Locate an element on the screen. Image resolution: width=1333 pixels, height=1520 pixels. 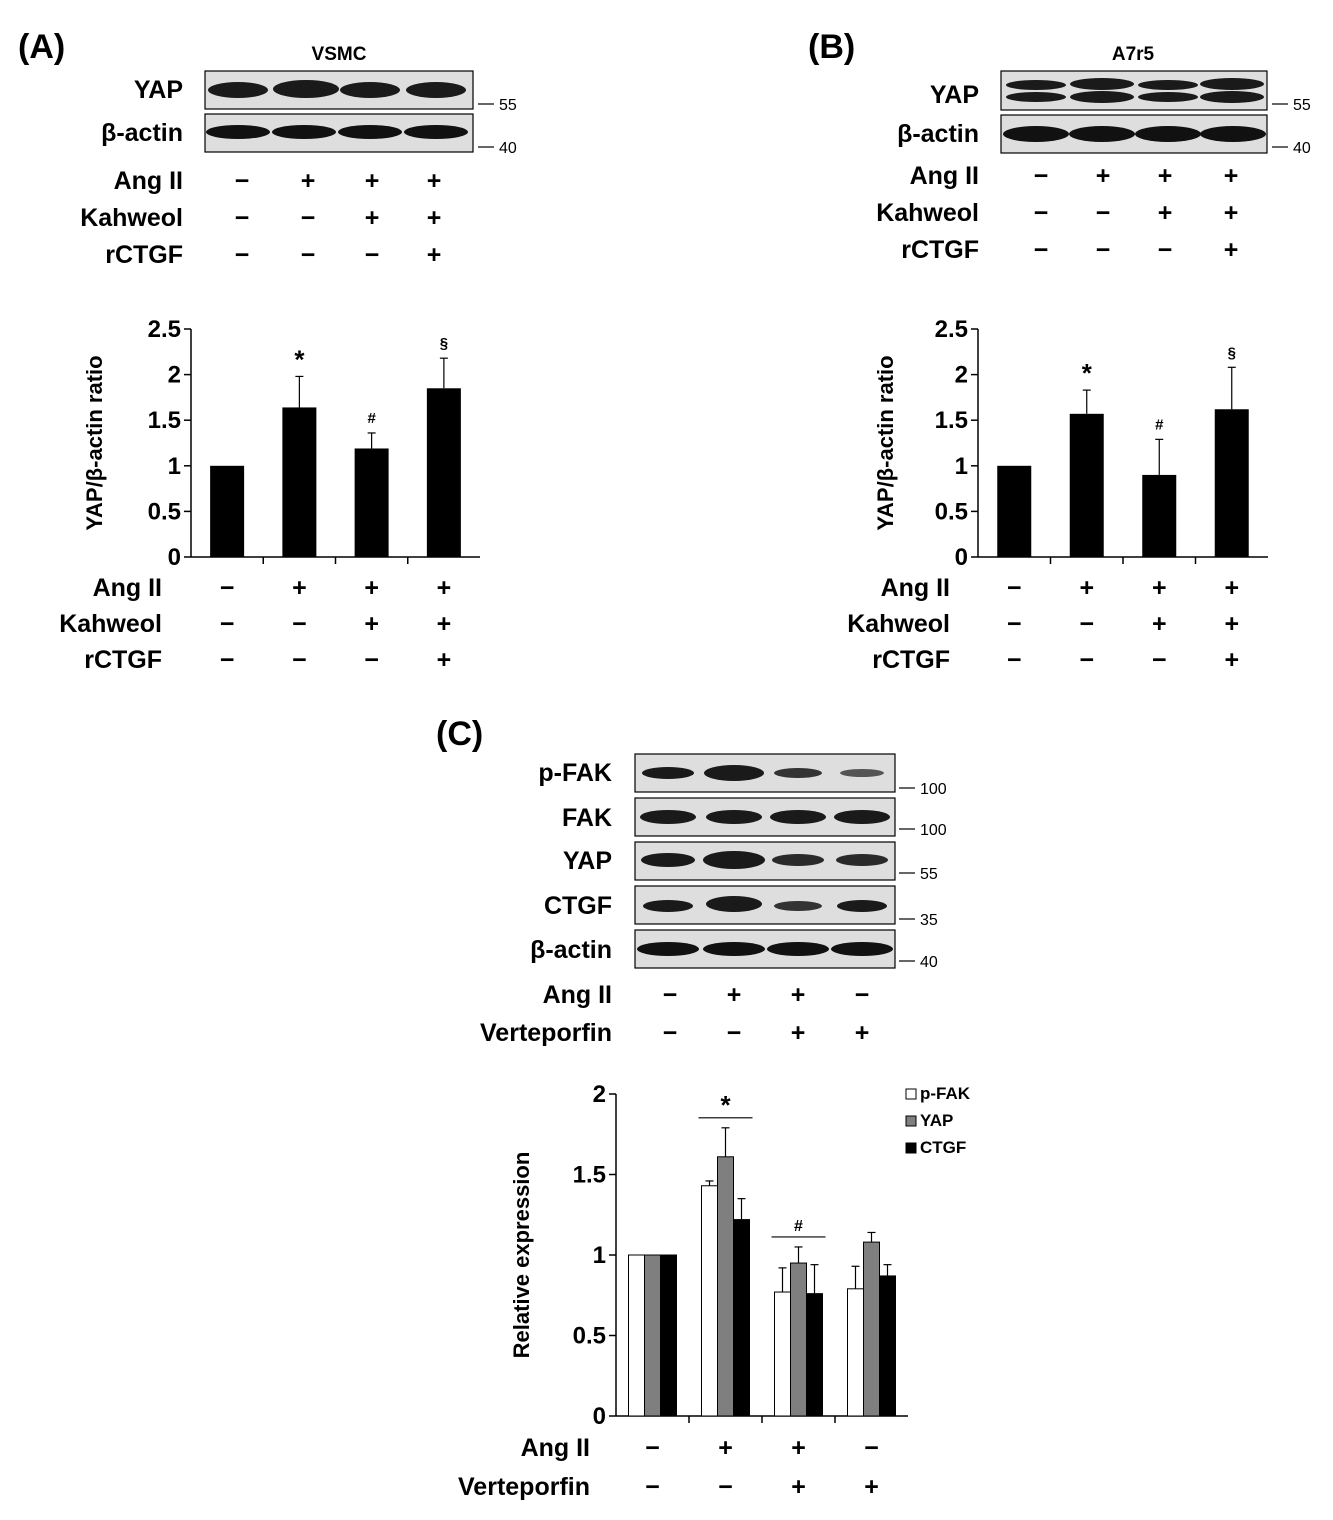
blot-b-treatment-sign-1-1: − is located at coordinates (1103, 213).